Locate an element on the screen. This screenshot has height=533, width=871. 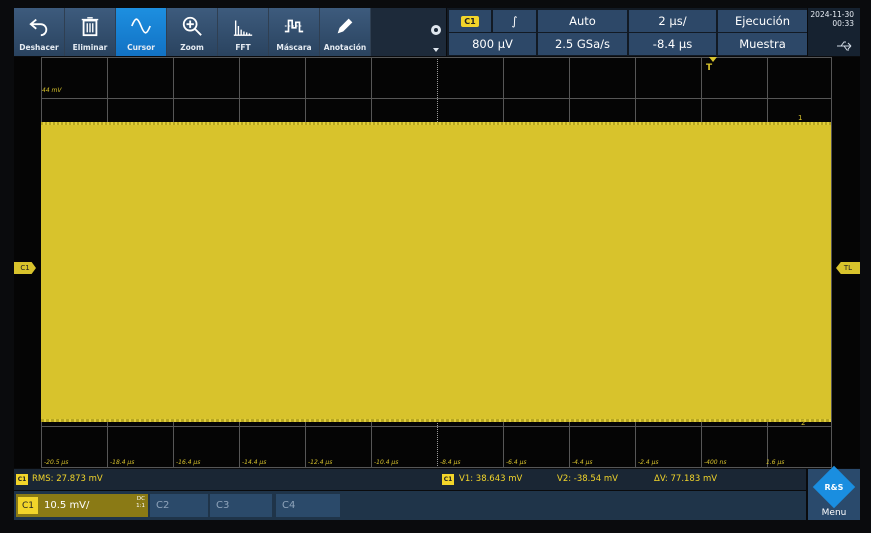
mask-button: Máscara is located at coordinates (294, 32).